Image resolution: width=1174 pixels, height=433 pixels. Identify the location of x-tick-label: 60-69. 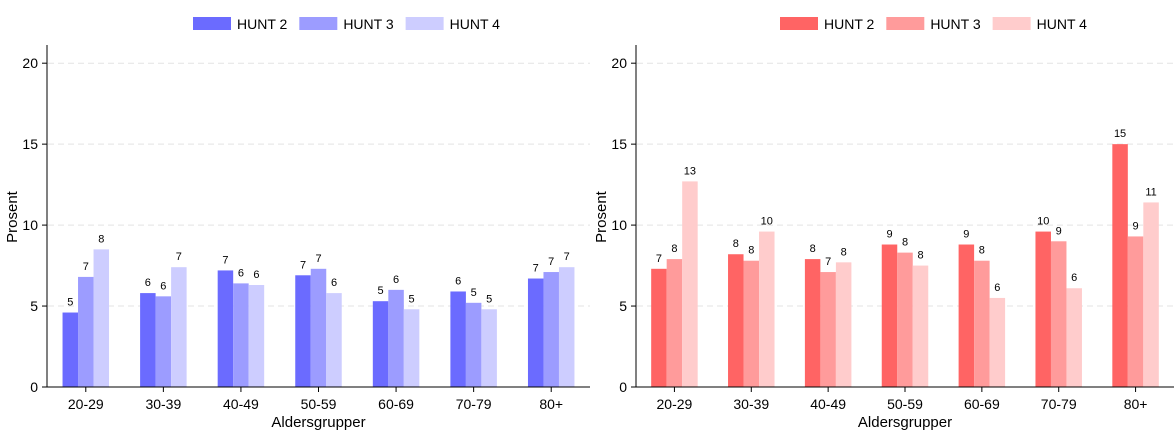
(982, 404).